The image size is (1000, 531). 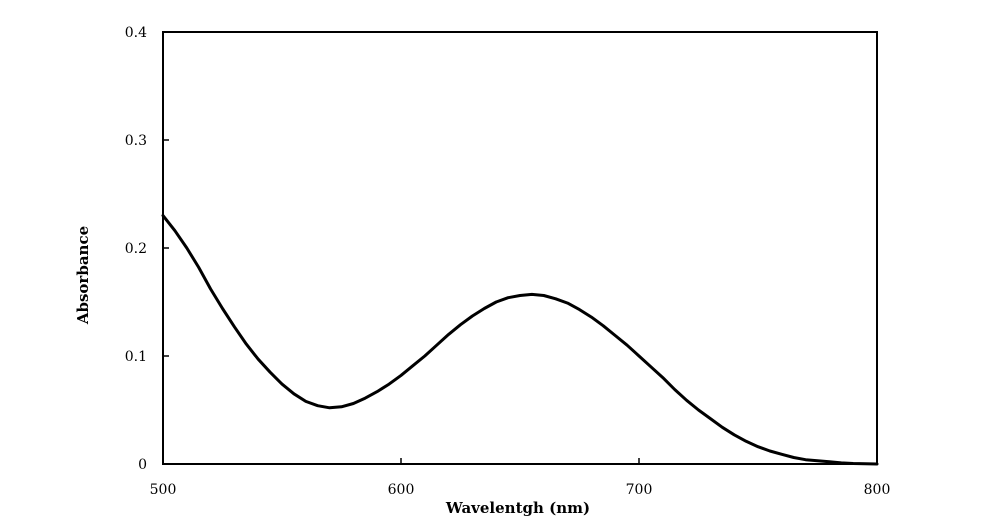 I want to click on x-tick-label: 700, so click(x=639, y=490).